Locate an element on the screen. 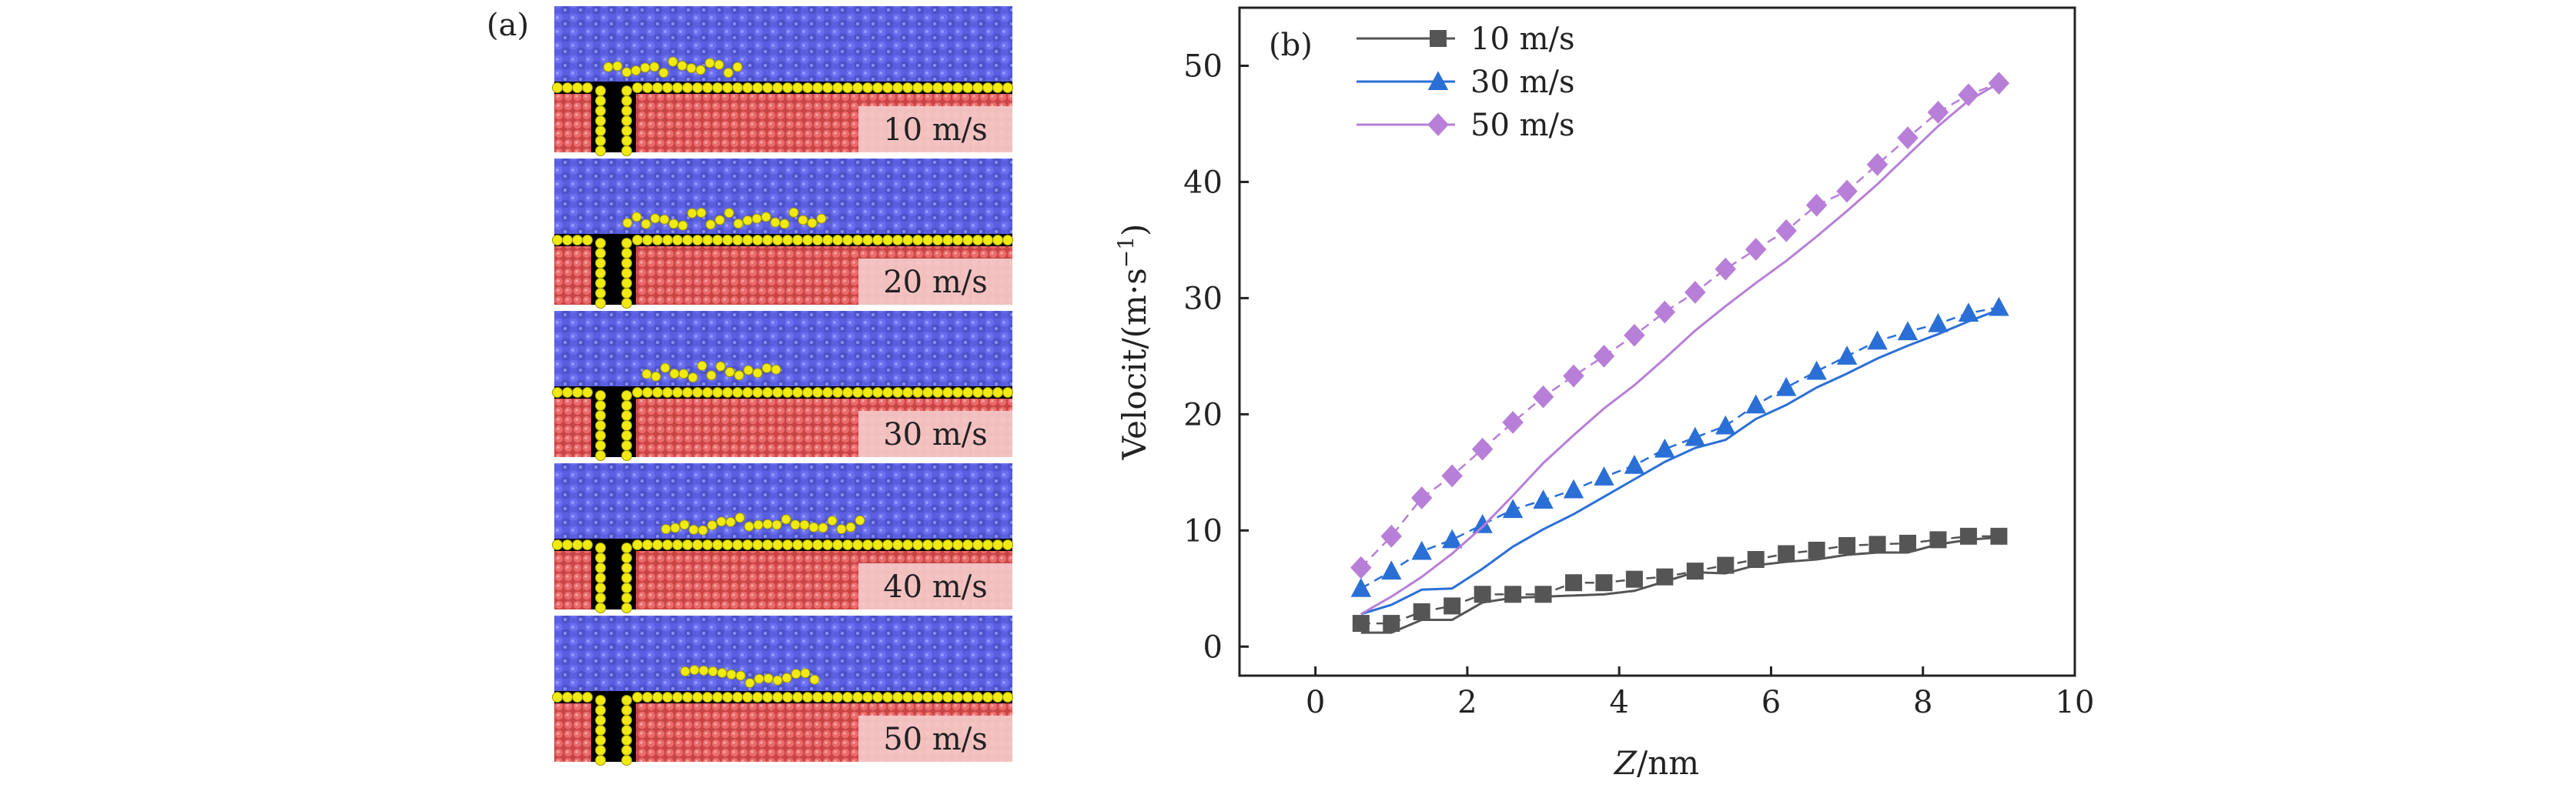 The height and width of the screenshot is (788, 2576). speed-label: 50 m/s is located at coordinates (936, 739).